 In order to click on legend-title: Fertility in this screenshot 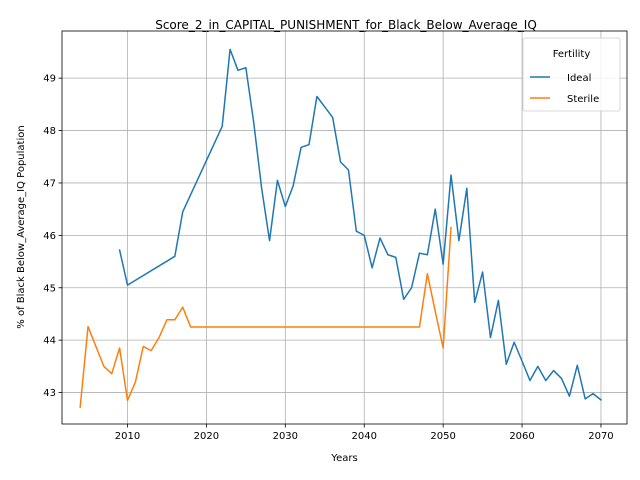, I will do `click(572, 54)`.